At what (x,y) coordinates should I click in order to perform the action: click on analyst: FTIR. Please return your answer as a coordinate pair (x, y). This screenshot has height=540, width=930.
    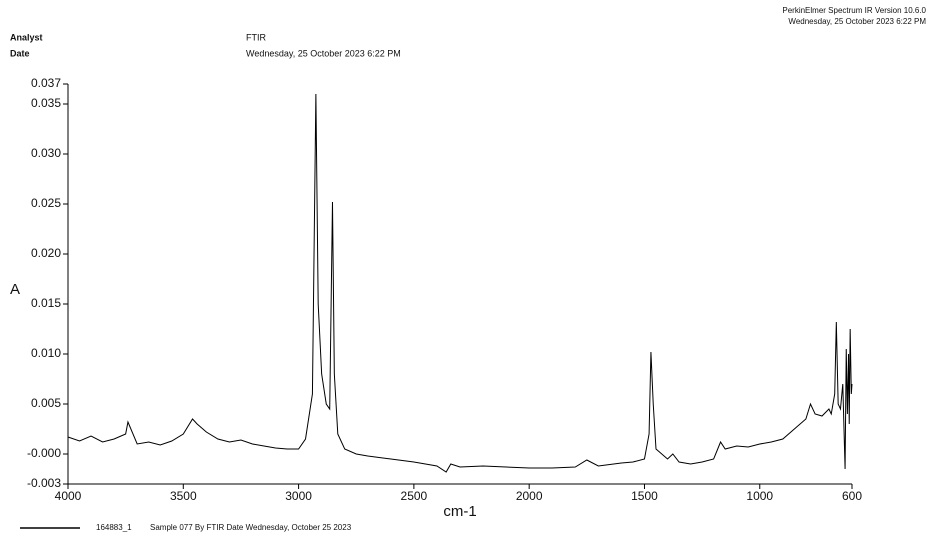
    Looking at the image, I should click on (256, 37).